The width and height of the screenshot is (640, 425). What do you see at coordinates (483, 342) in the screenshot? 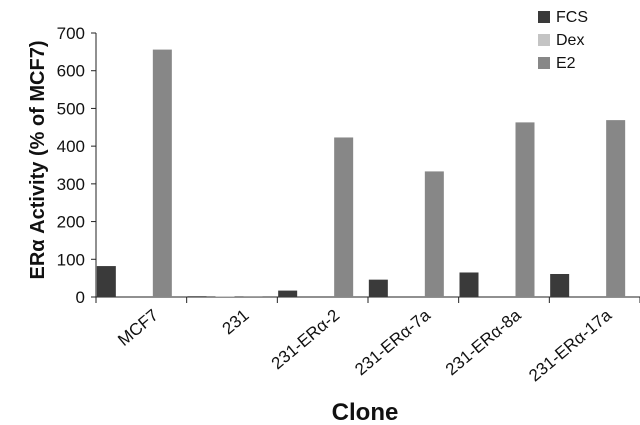
I see `x-tick-label: 231-ERα-8a` at bounding box center [483, 342].